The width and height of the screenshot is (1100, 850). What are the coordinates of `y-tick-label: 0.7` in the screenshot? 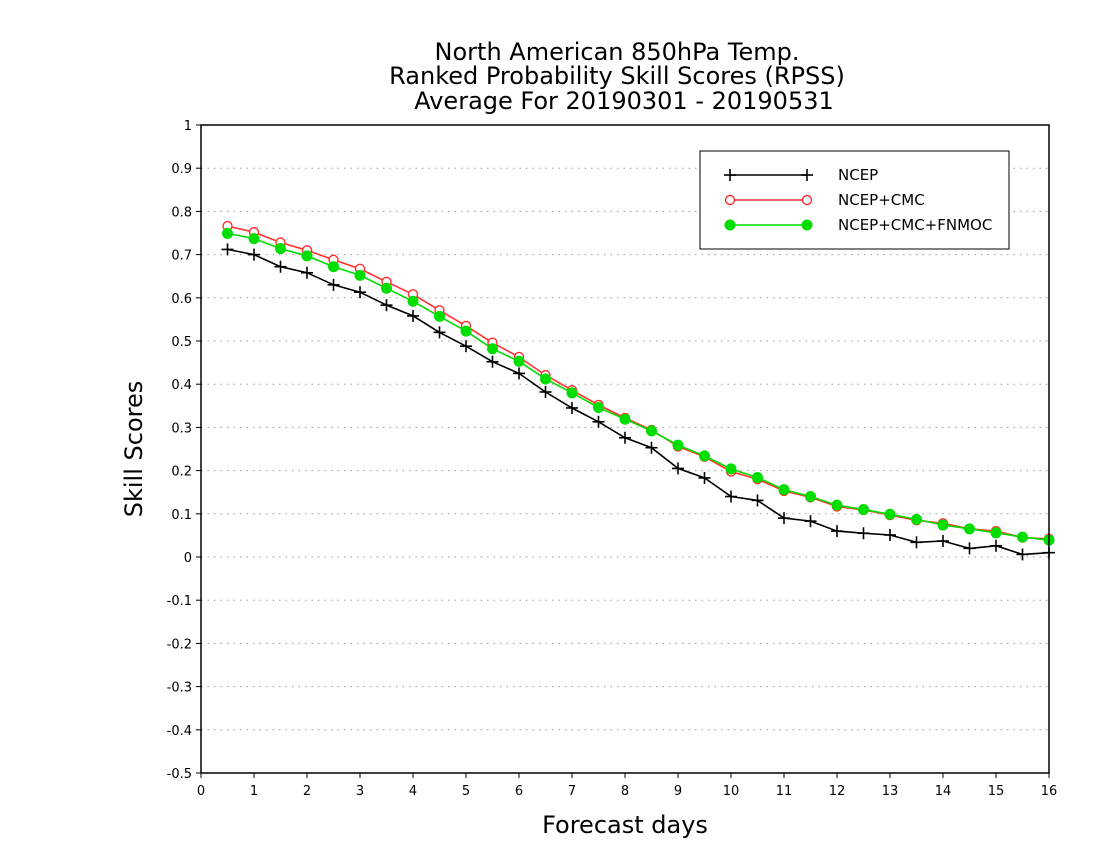 It's located at (181, 256).